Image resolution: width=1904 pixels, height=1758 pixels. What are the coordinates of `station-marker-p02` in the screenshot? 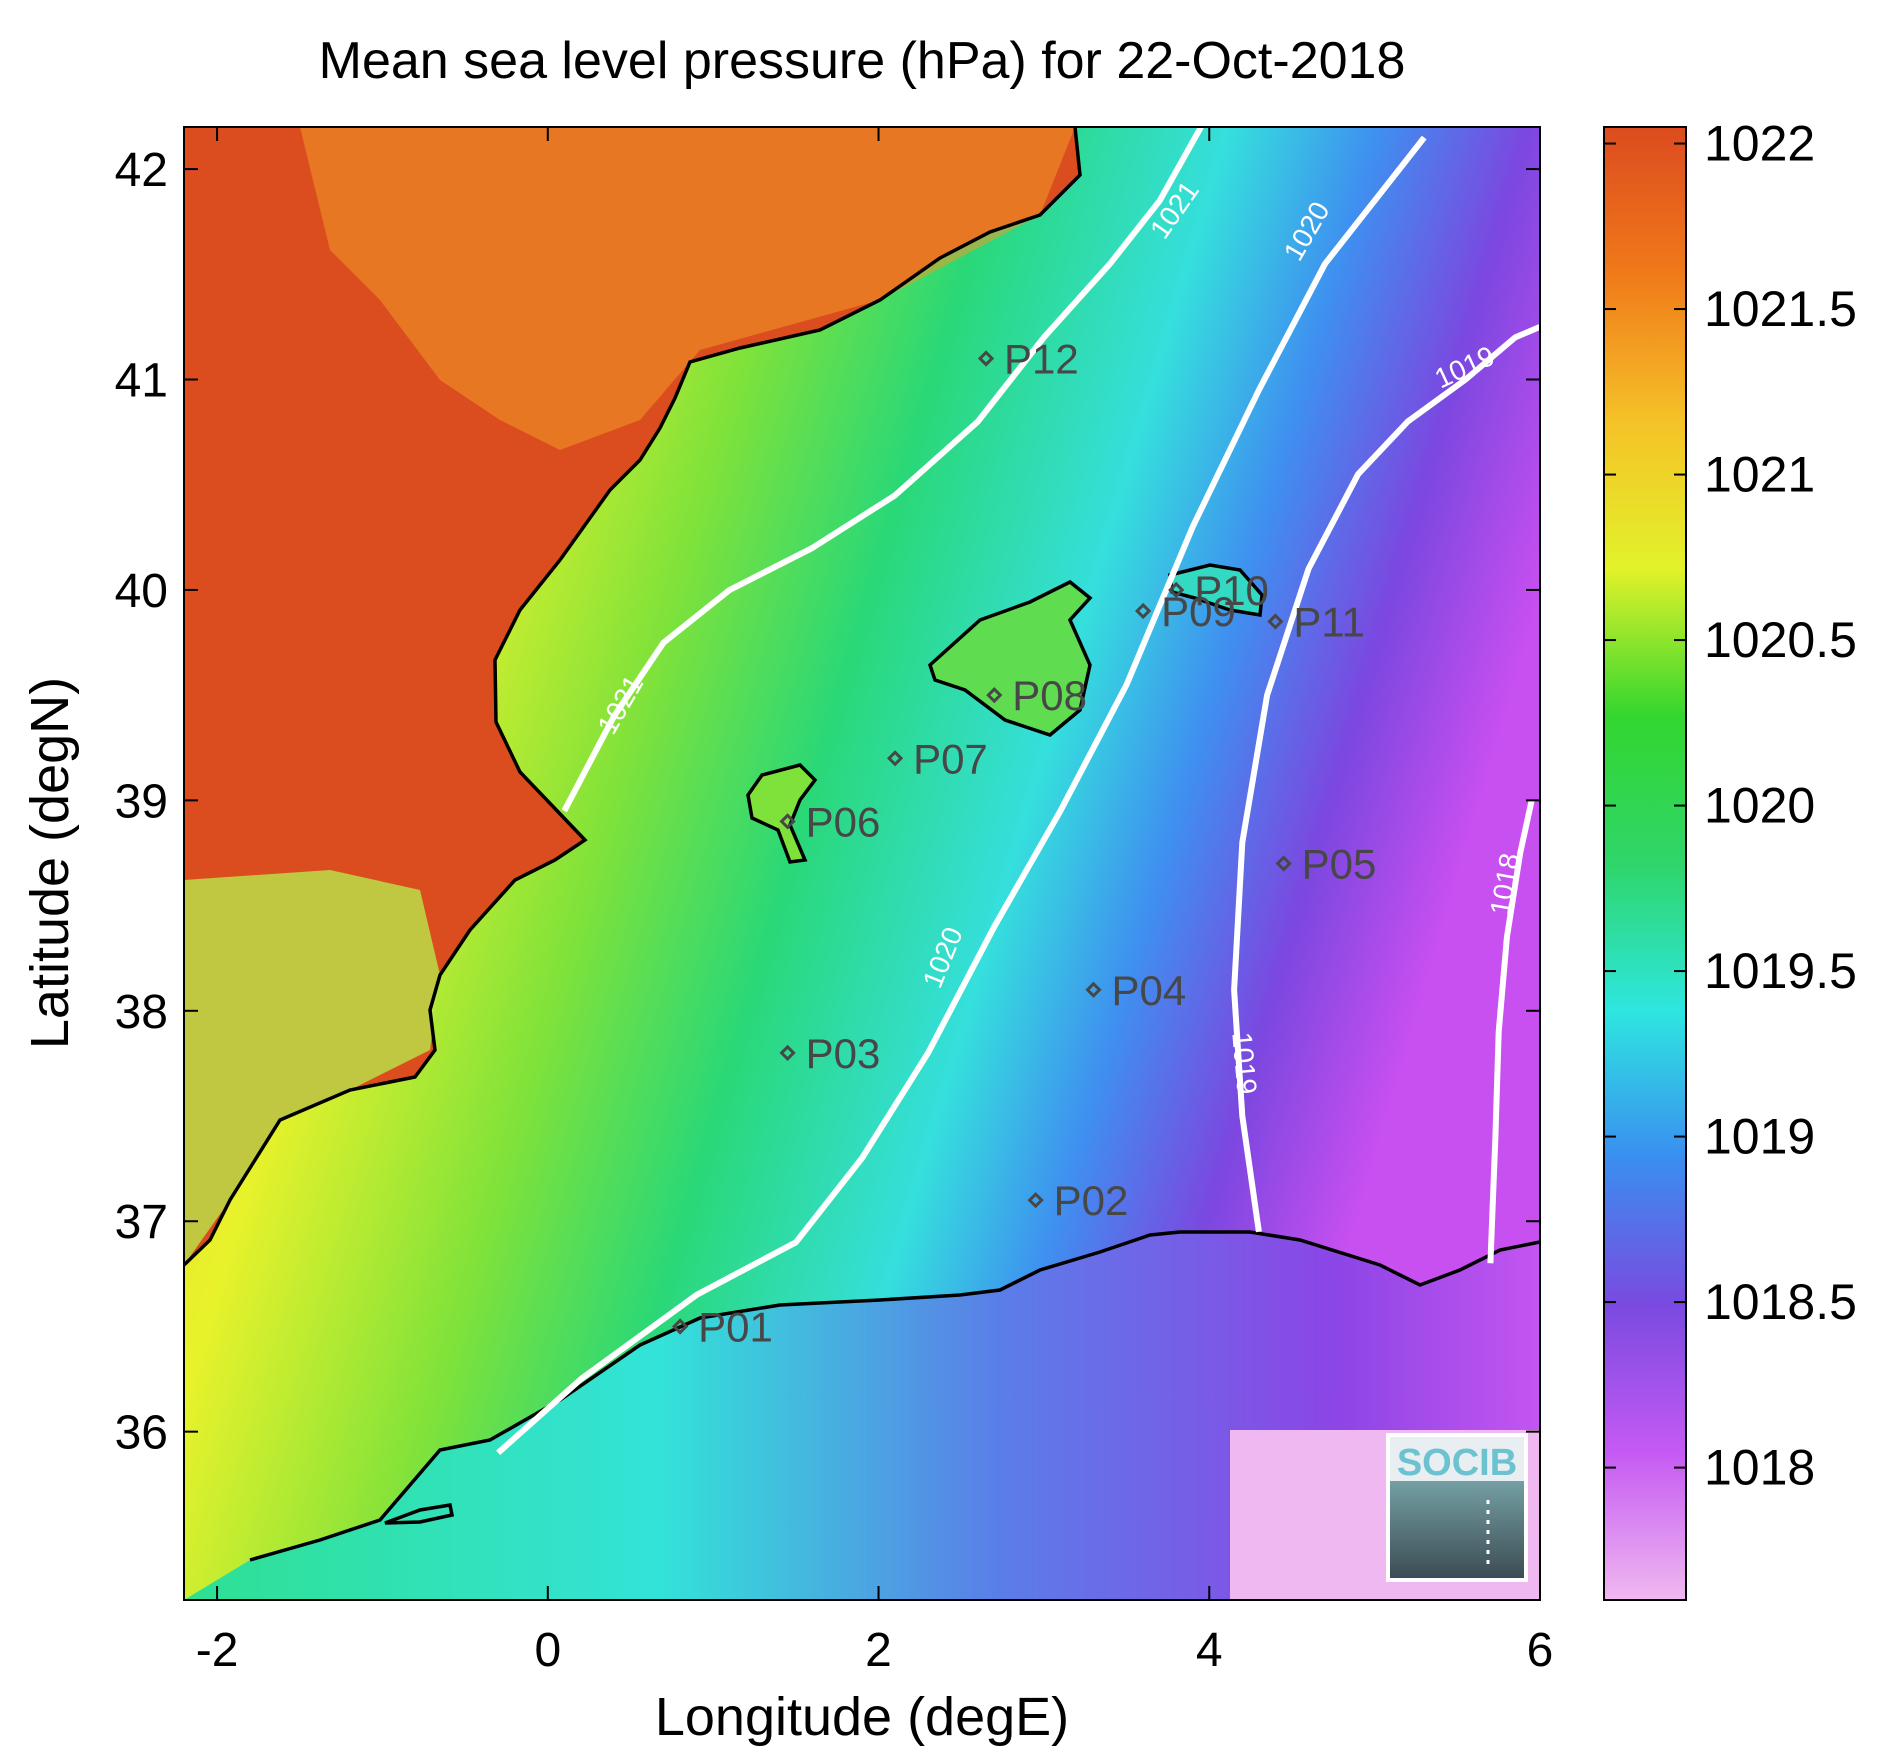 It's located at (1035, 1200).